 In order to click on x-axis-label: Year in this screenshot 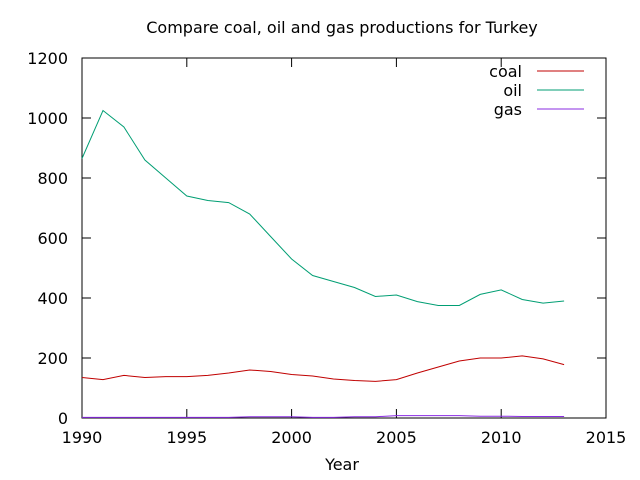, I will do `click(341, 464)`.